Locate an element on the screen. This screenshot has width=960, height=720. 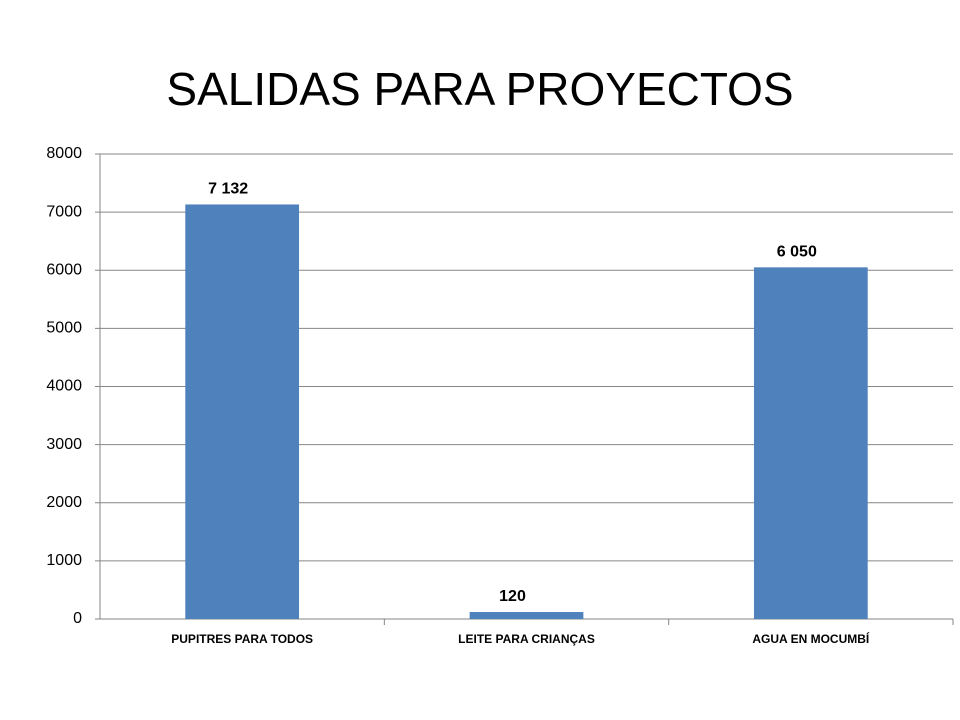
y-tick-label: 3000 is located at coordinates (64, 444).